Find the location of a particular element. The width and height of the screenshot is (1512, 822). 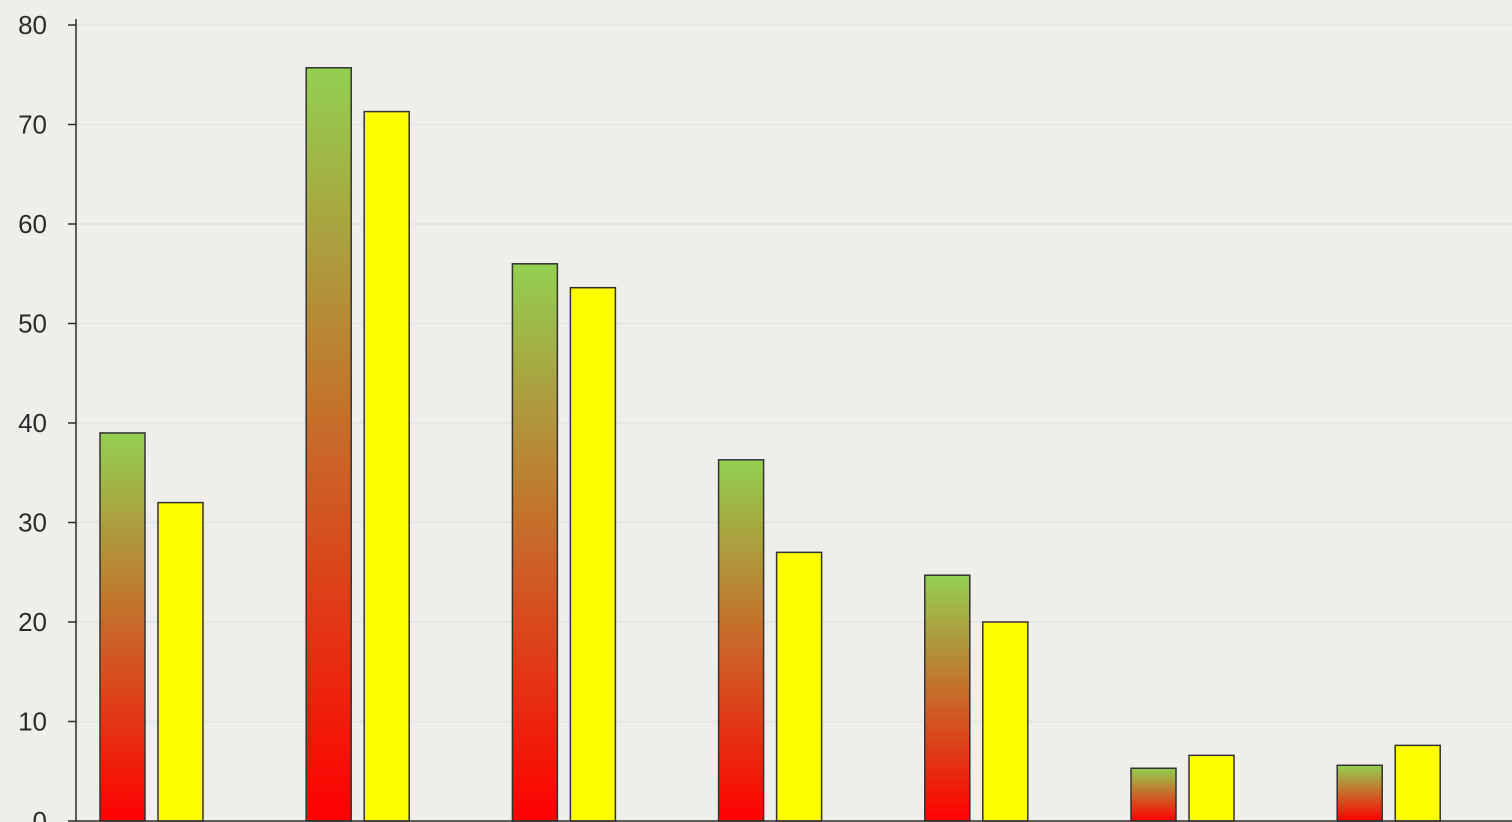

y-tick-label: 50 is located at coordinates (32, 324).